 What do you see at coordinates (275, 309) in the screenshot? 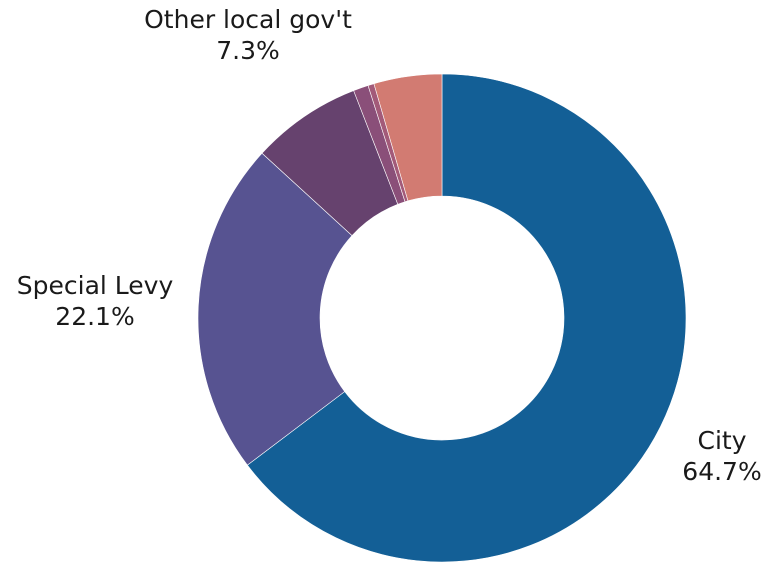
I see `slice-special-levy` at bounding box center [275, 309].